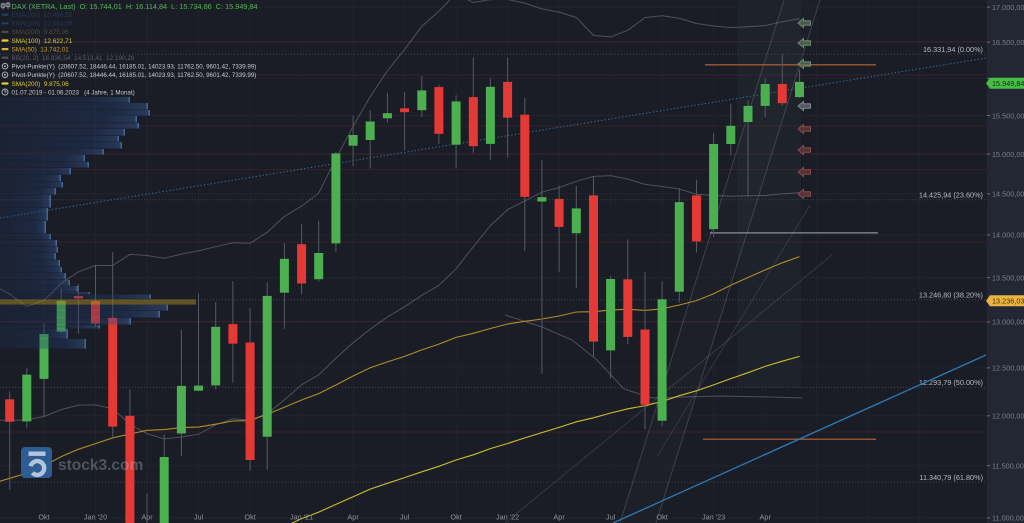  Describe the element at coordinates (42, 41) in the screenshot. I see `svg-text: SMA(100) 12.622,71` at that location.